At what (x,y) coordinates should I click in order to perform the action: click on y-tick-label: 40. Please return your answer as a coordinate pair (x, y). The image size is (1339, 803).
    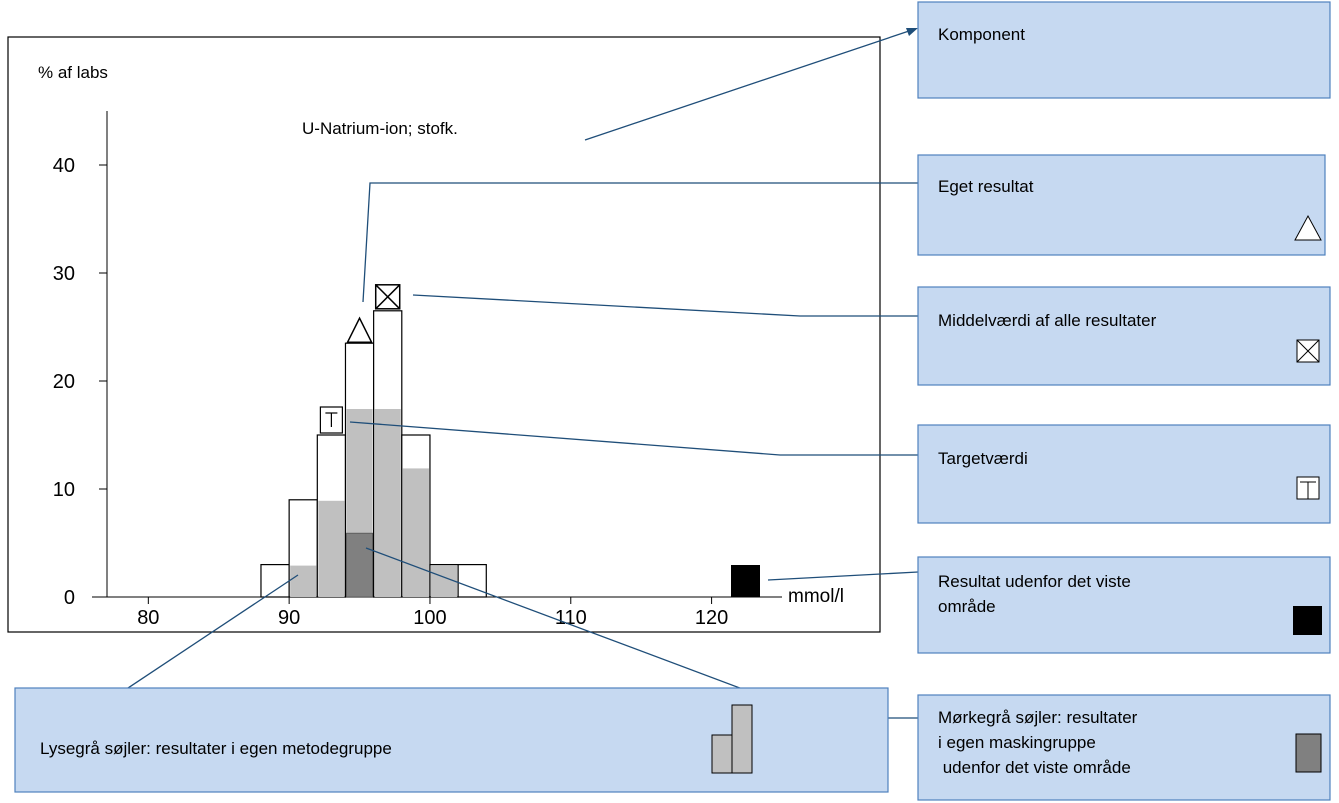
    Looking at the image, I should click on (64, 166).